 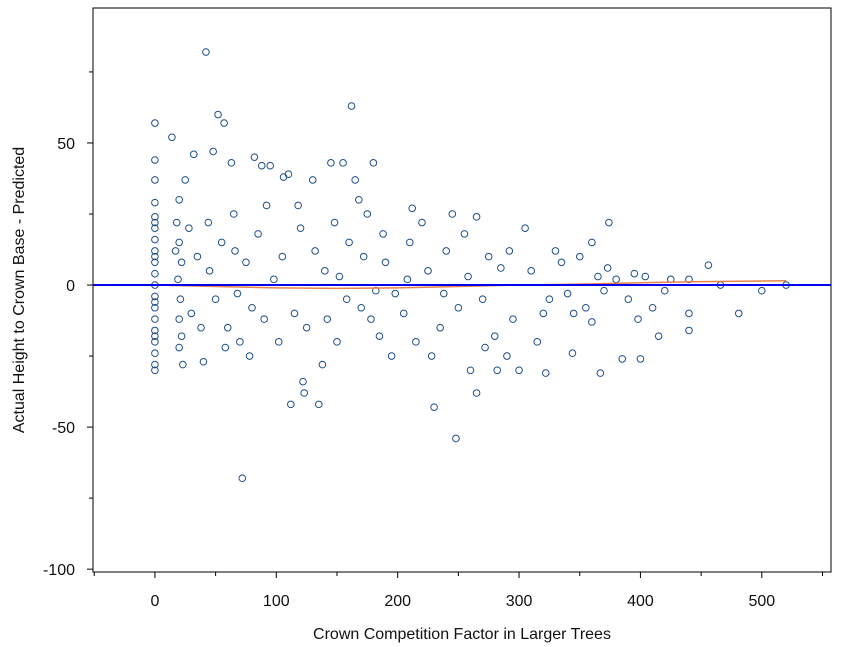 What do you see at coordinates (519, 601) in the screenshot?
I see `x-tick-label: 300` at bounding box center [519, 601].